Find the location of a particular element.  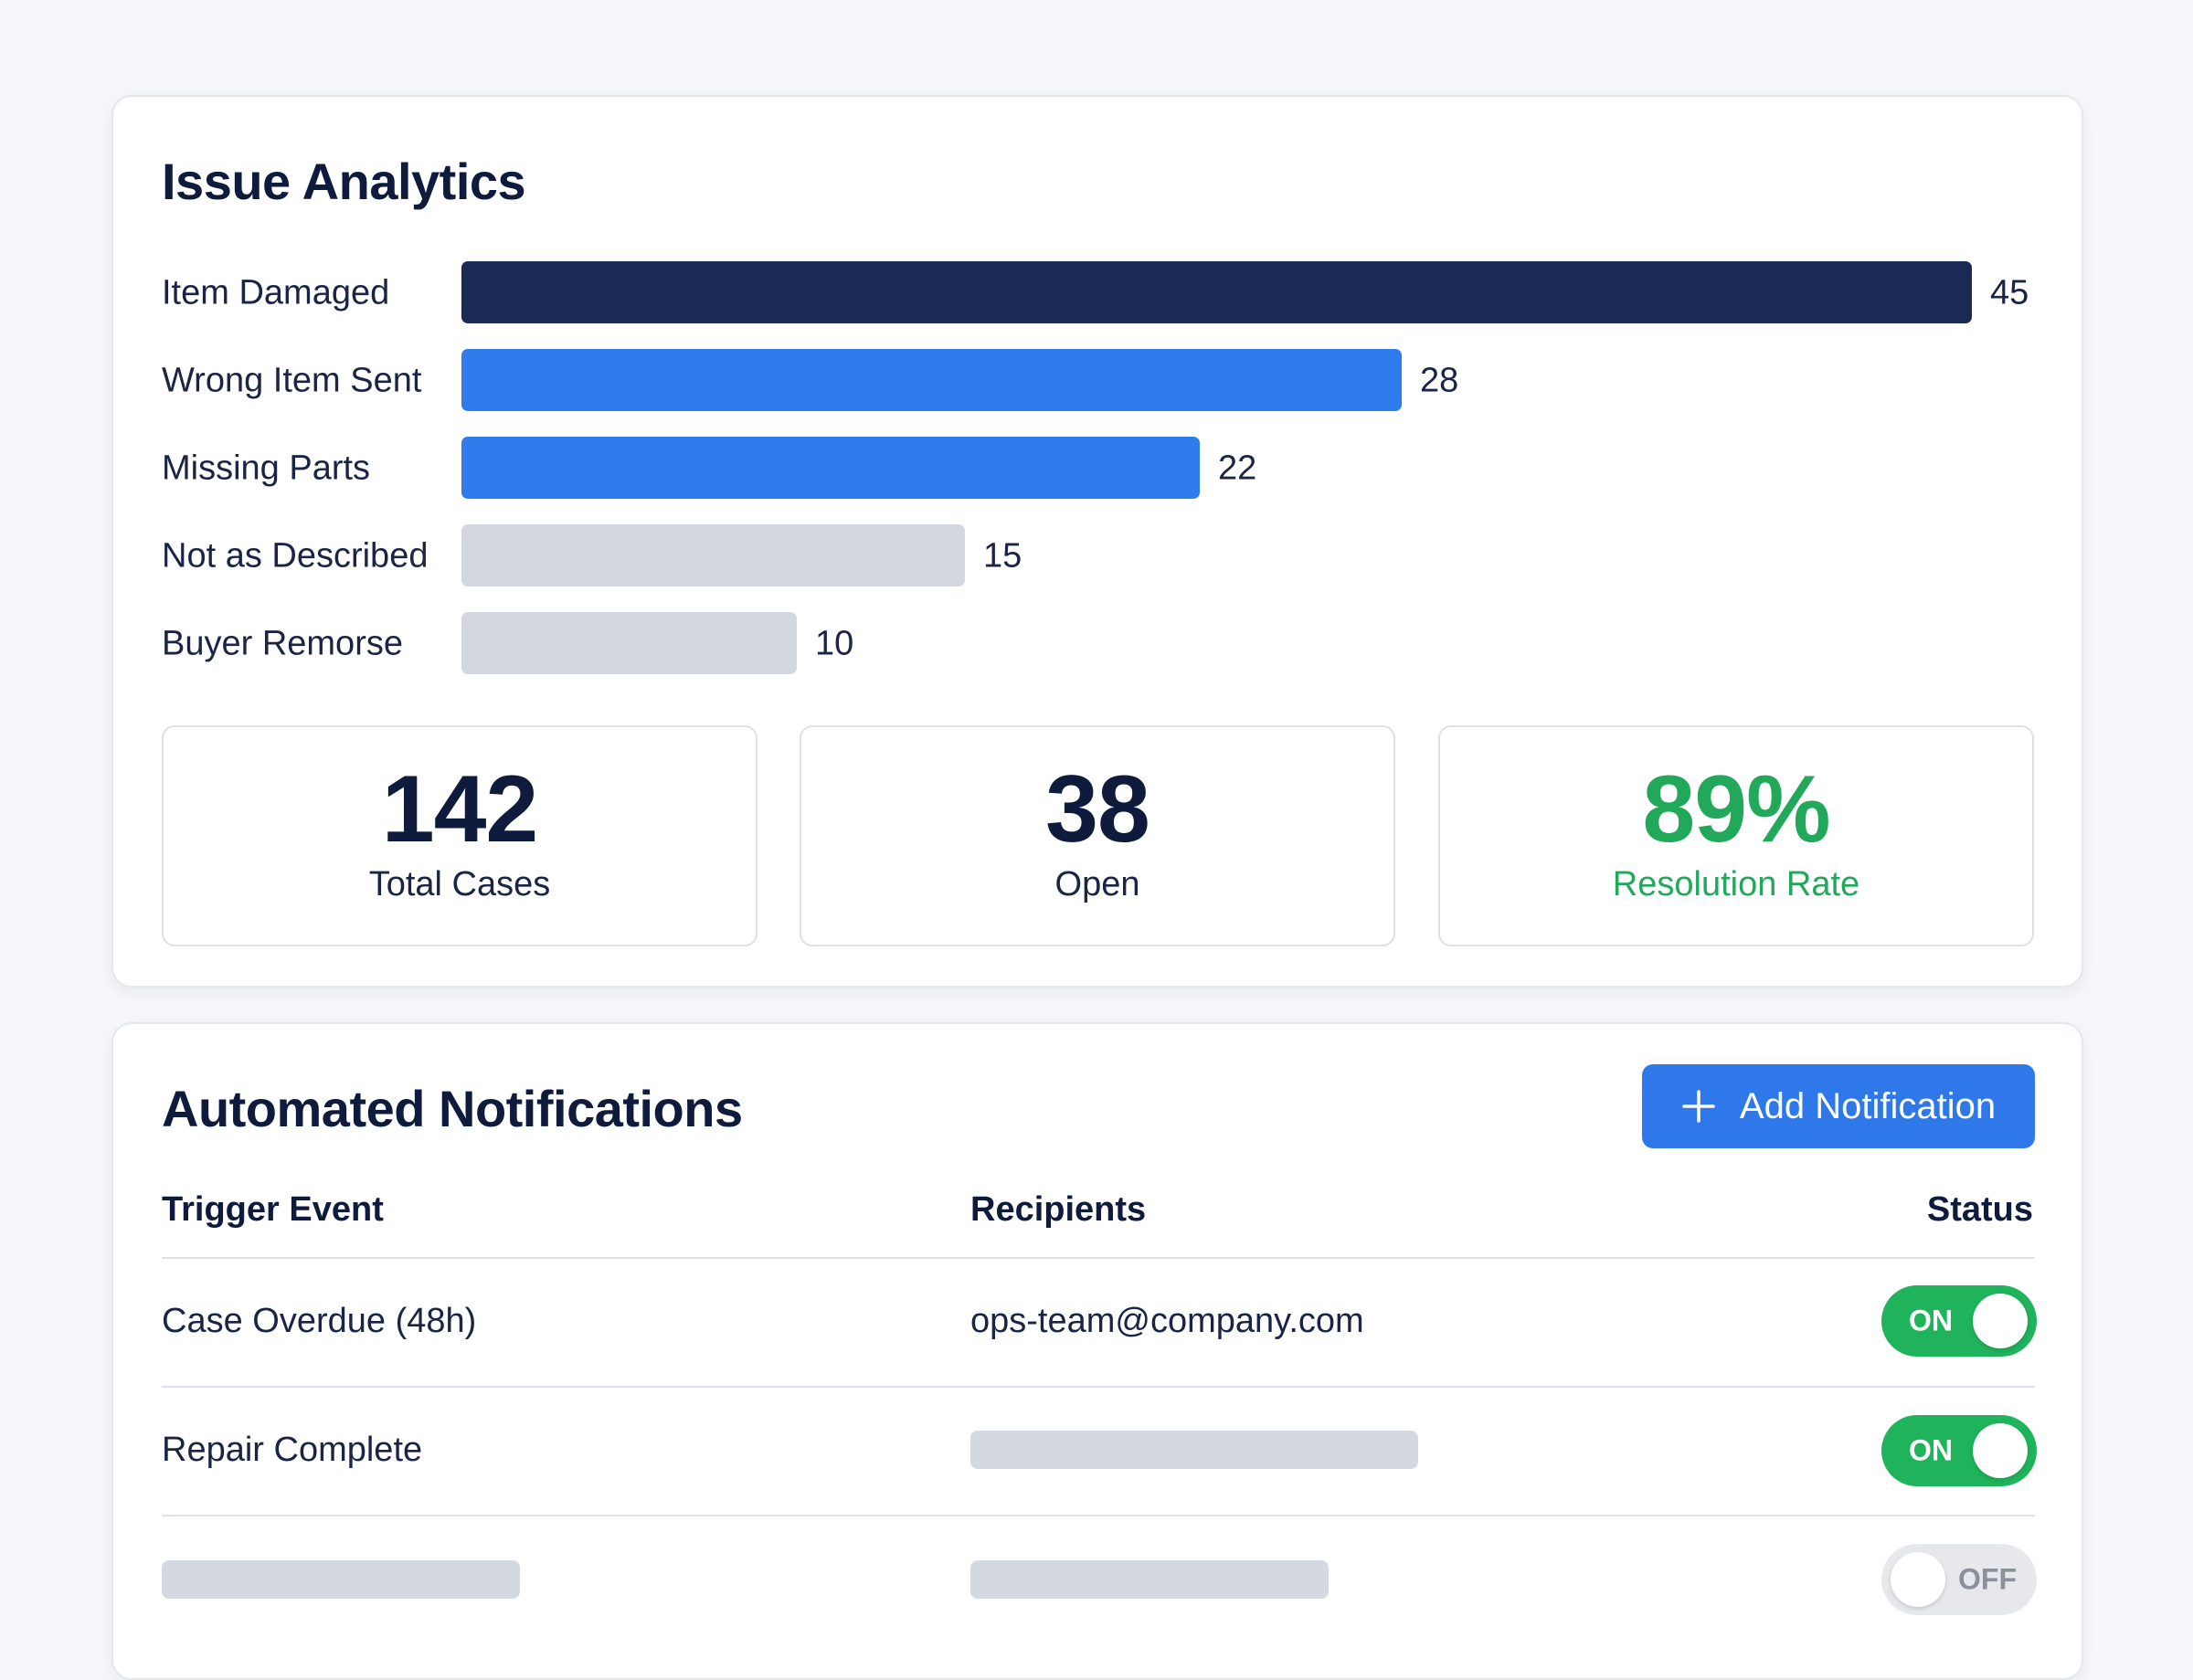

add-notification-button: Add Notification is located at coordinates (1838, 1106).